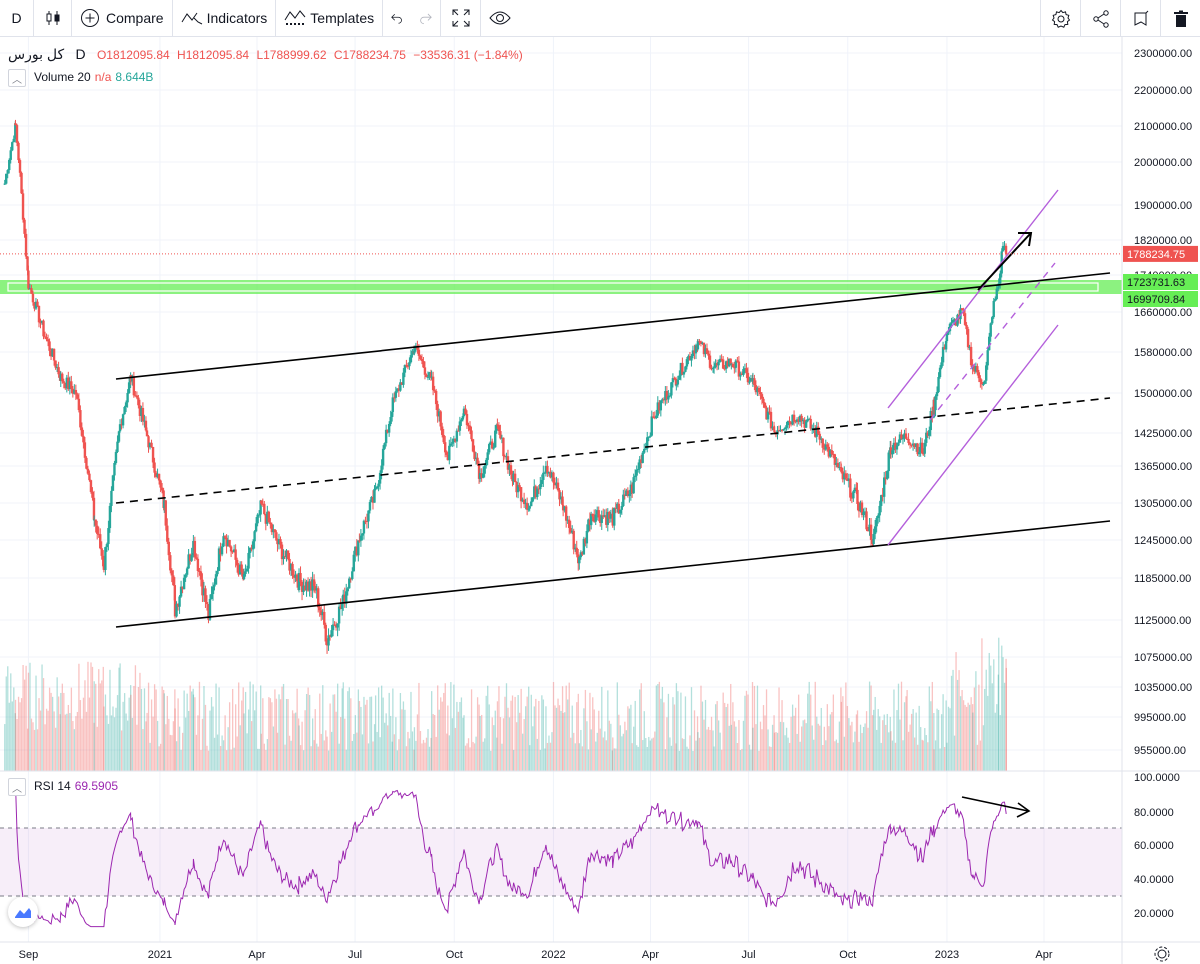 This screenshot has height=964, width=1200. I want to click on hide-drawings-button, so click(500, 18).